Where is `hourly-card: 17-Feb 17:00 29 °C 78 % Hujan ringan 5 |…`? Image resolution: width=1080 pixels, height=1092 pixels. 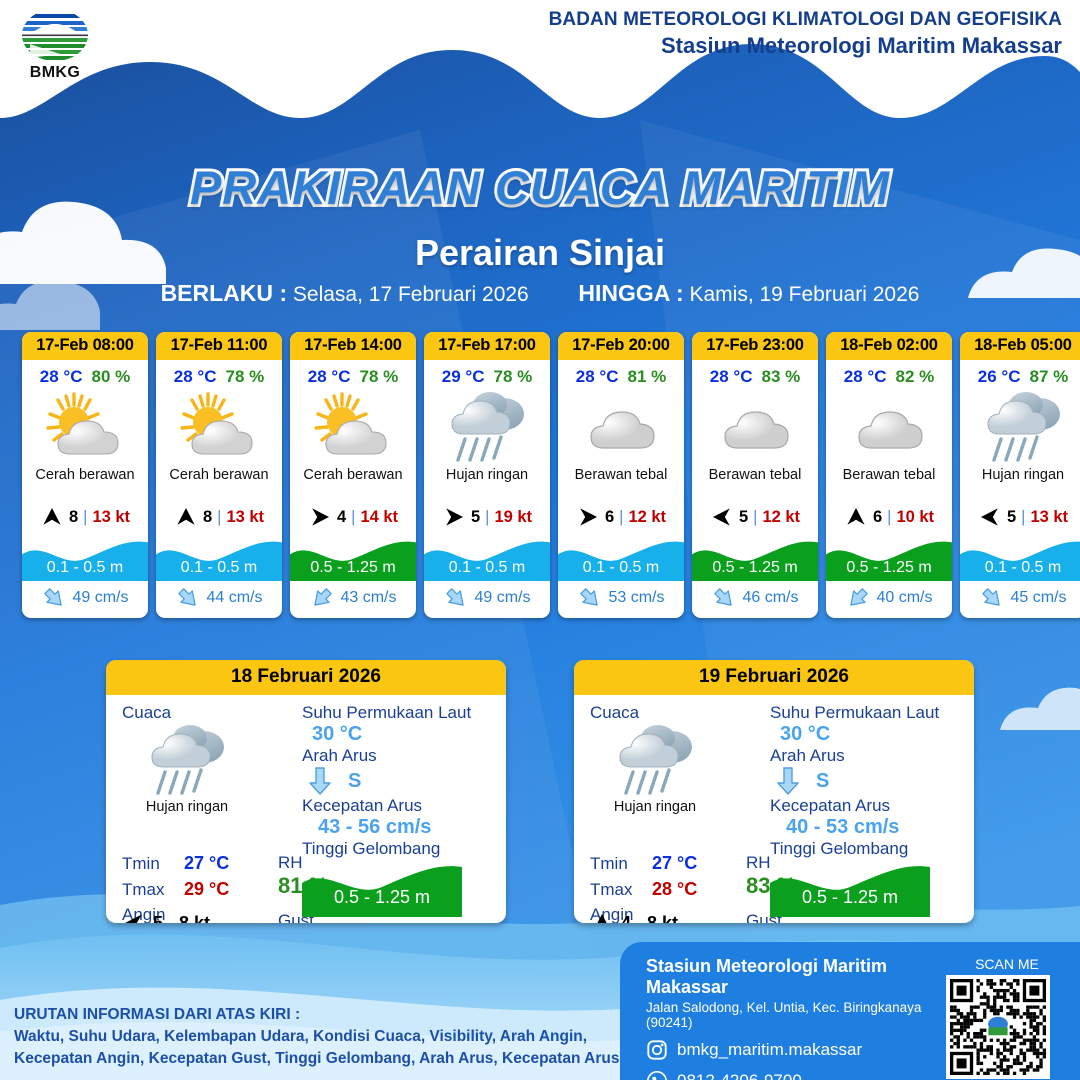
hourly-card: 17-Feb 17:00 29 °C 78 % Hujan ringan 5 |… is located at coordinates (487, 475).